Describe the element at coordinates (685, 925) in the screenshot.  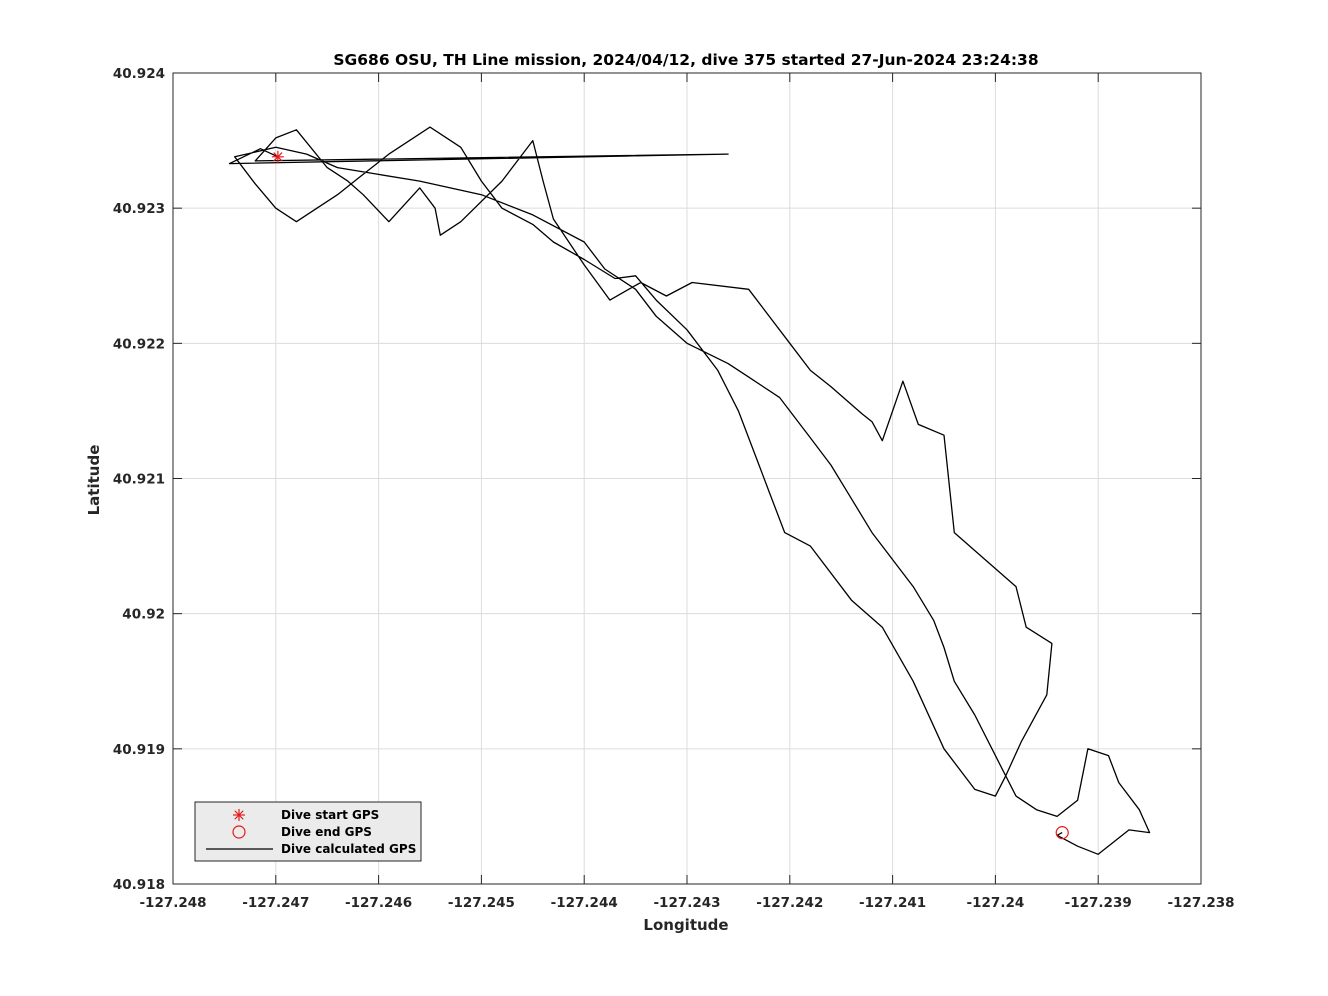
I see `x-axis-label: Longitude` at that location.